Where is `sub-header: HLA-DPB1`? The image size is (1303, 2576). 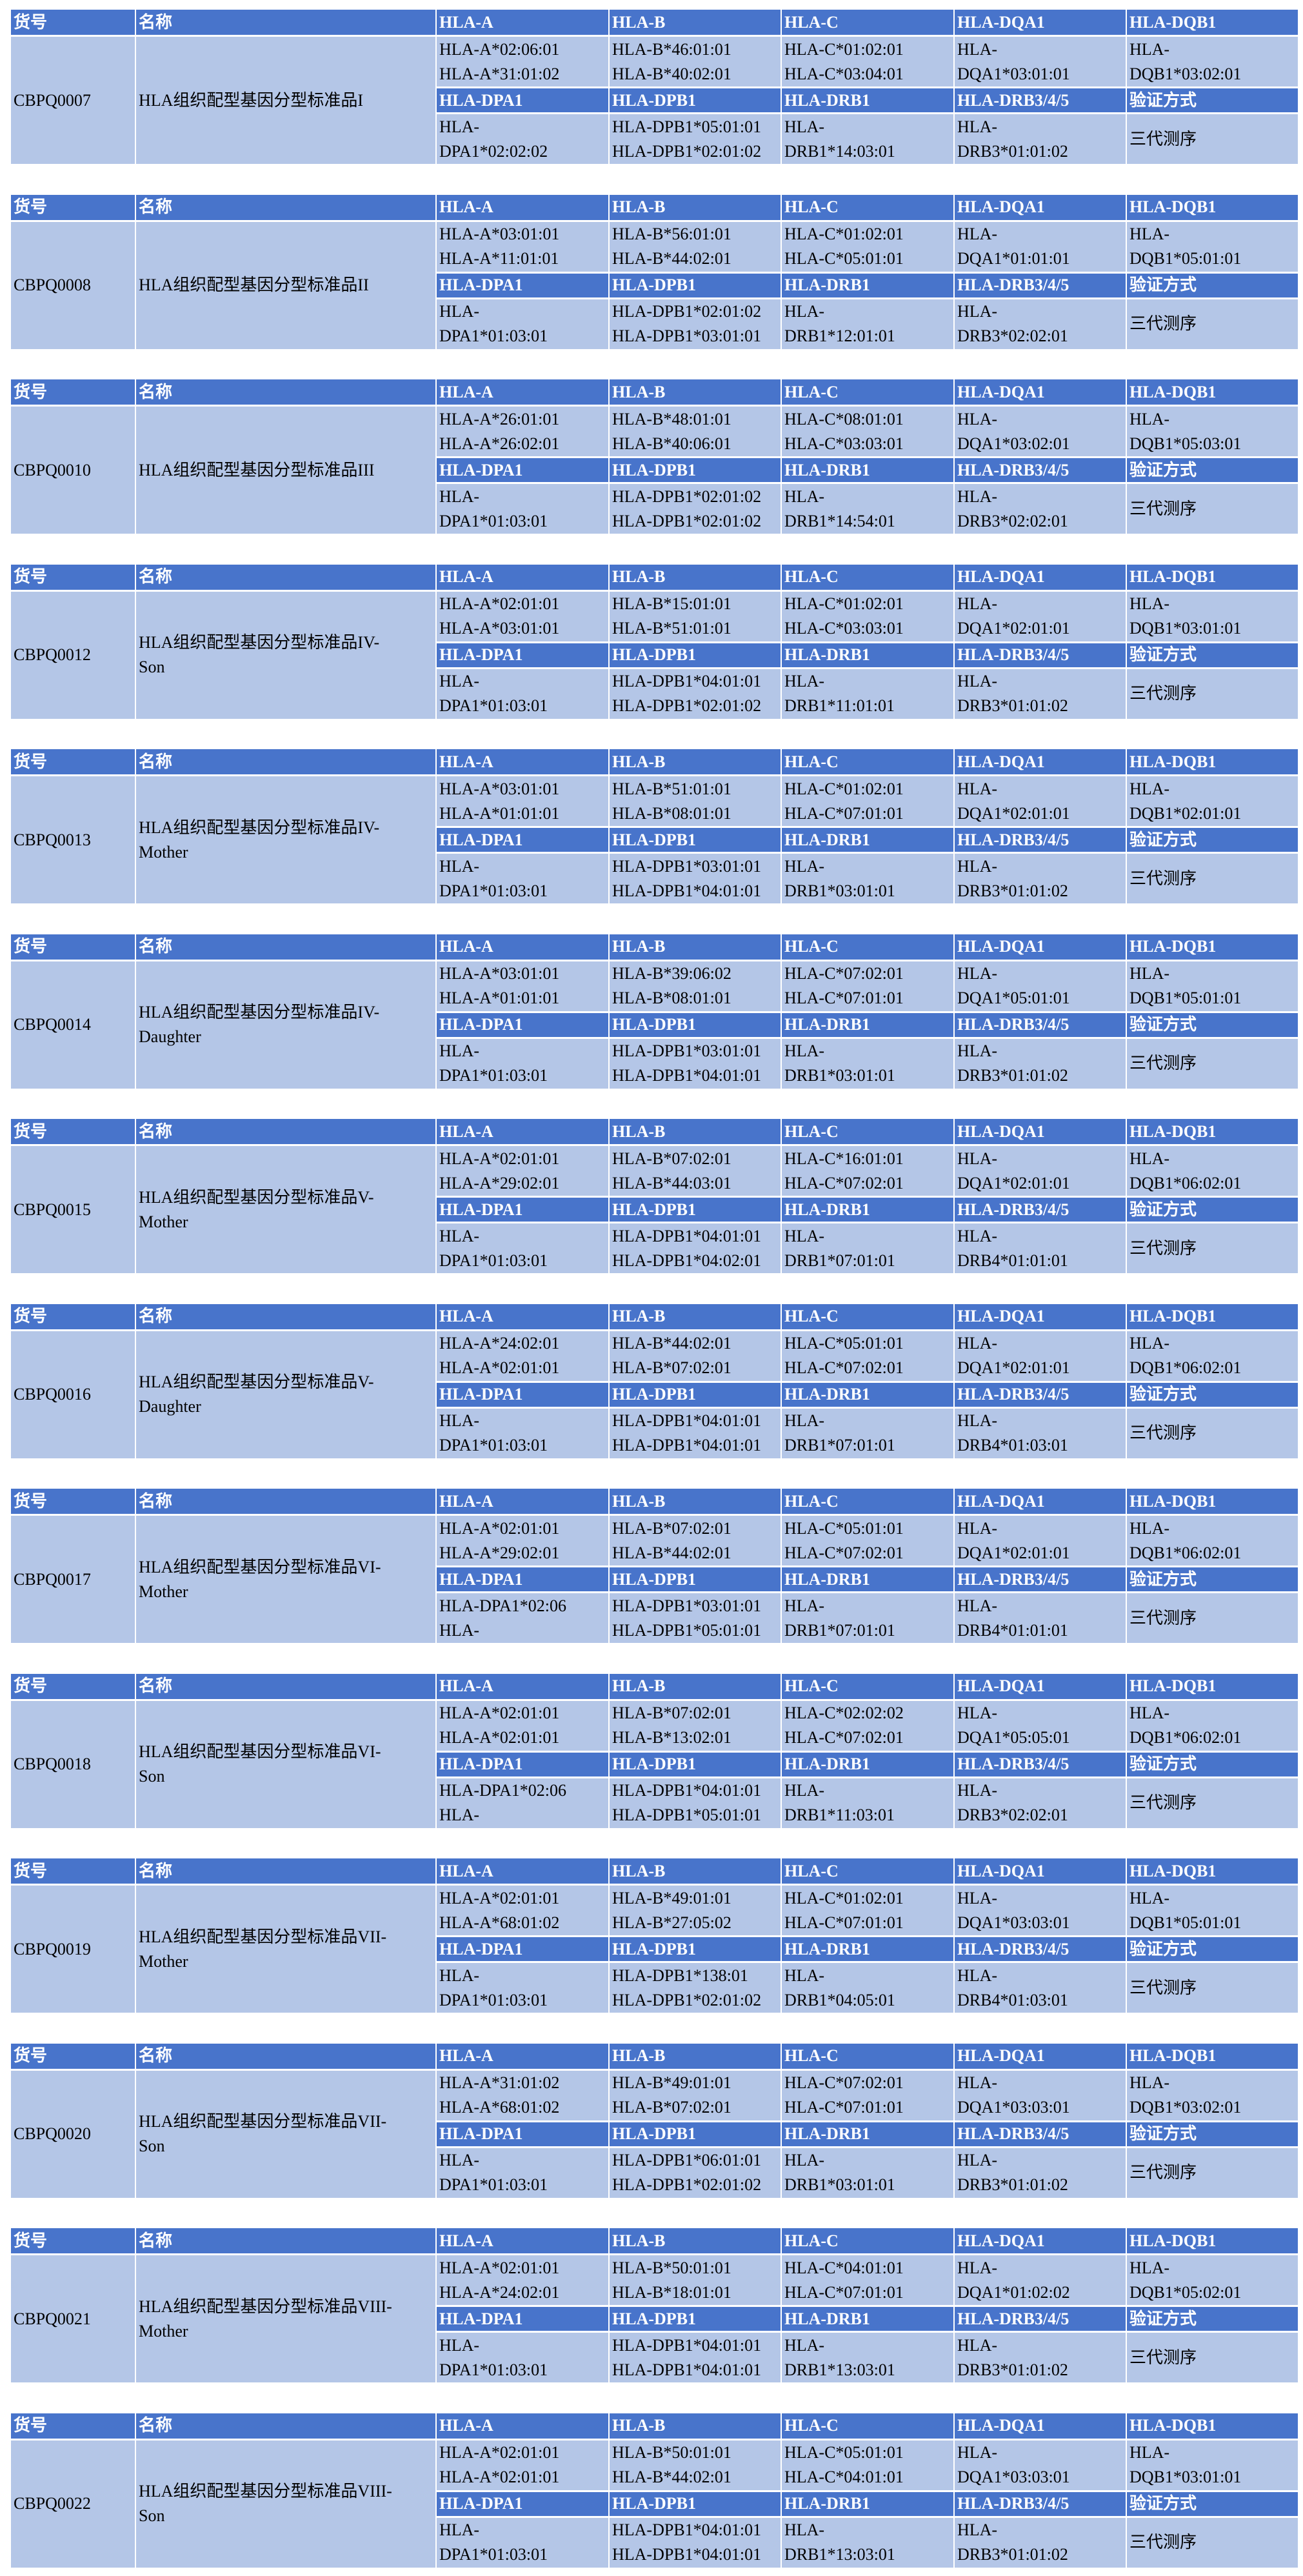 sub-header: HLA-DPB1 is located at coordinates (696, 656).